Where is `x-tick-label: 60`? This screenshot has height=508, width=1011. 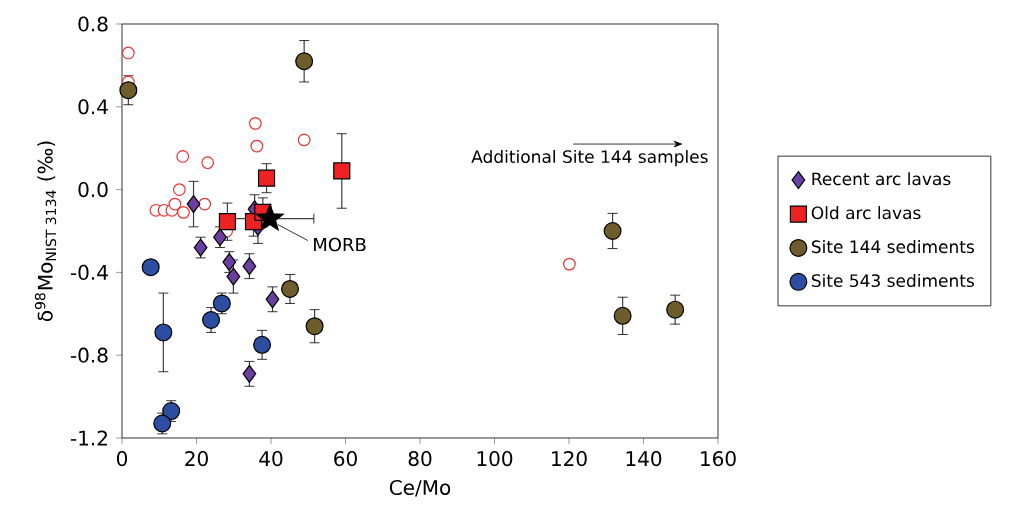 x-tick-label: 60 is located at coordinates (345, 459).